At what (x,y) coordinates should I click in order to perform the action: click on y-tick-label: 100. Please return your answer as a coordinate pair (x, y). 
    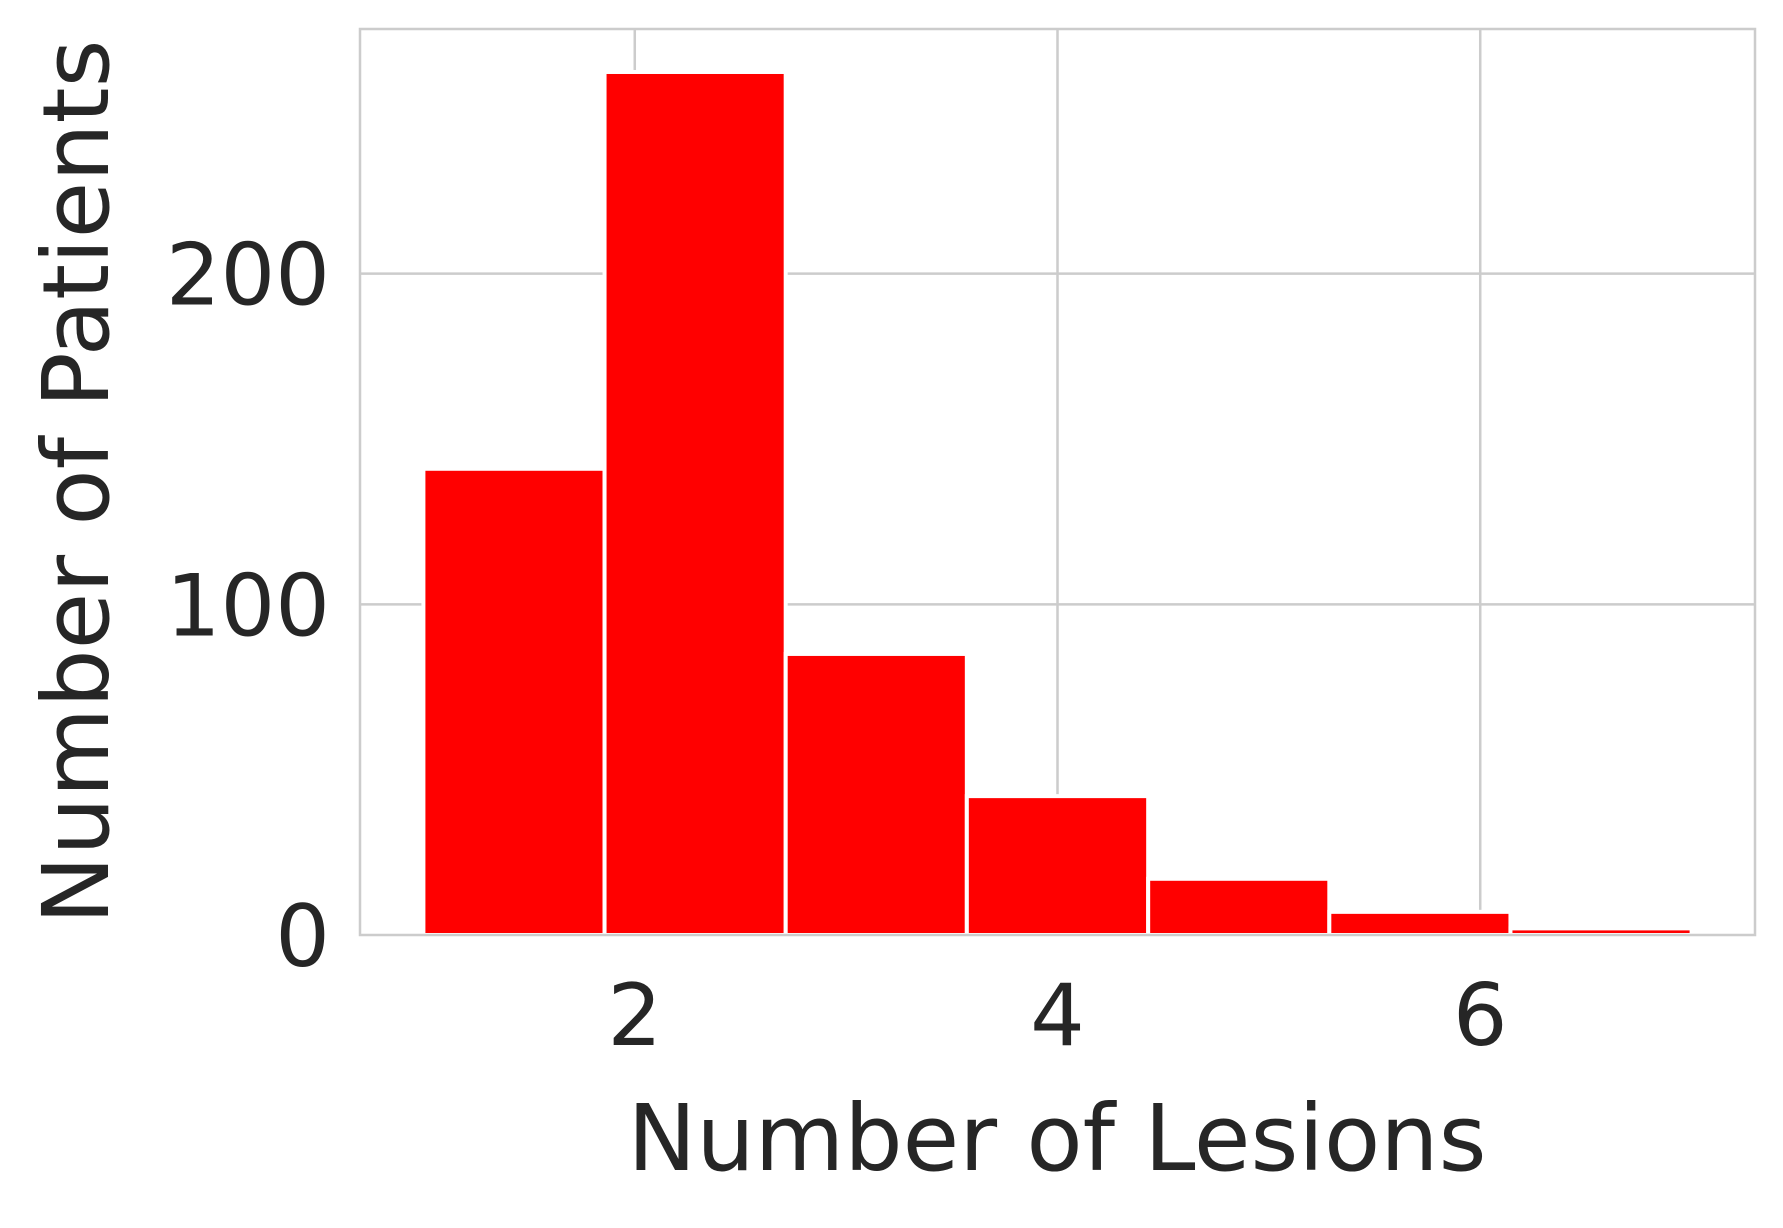
    Looking at the image, I should click on (248, 606).